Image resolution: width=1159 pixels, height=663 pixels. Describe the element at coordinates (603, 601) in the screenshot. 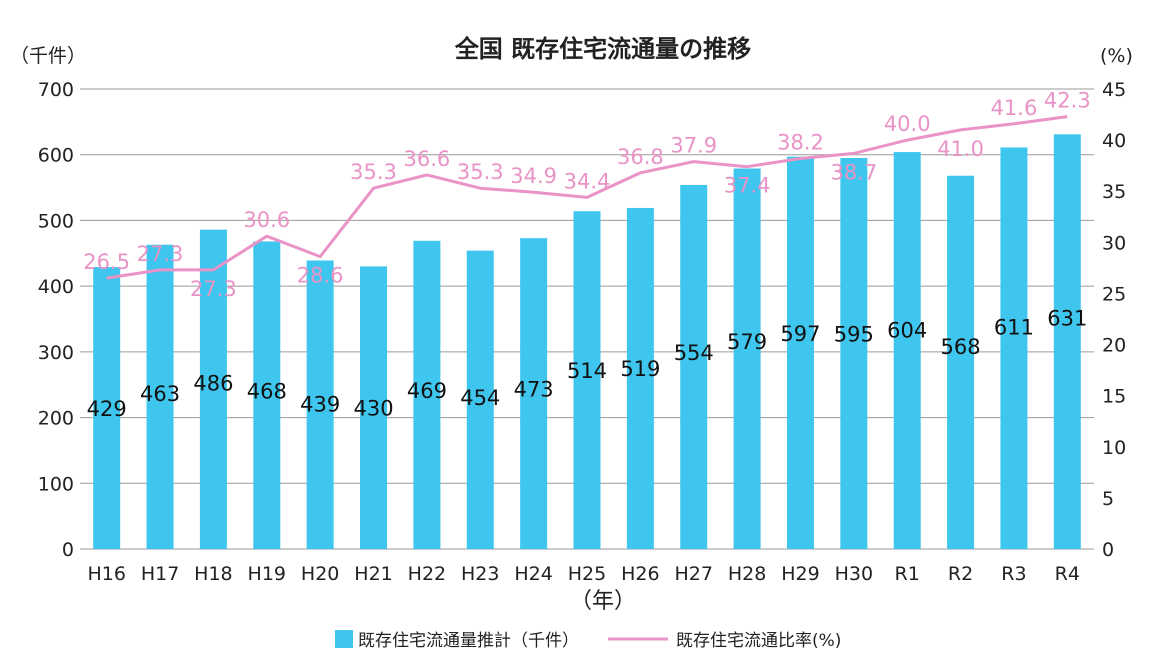

I see `x-axis-title: （年）` at that location.